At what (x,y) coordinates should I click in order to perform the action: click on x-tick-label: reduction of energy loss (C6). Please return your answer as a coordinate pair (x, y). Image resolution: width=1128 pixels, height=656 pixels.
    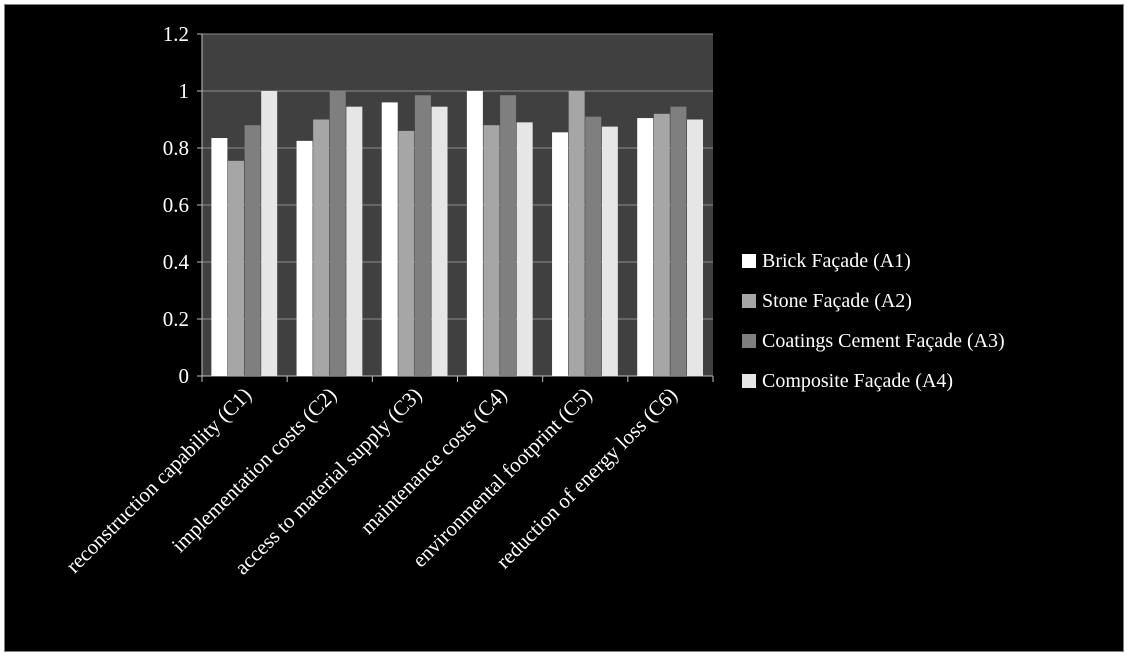
    Looking at the image, I should click on (586, 478).